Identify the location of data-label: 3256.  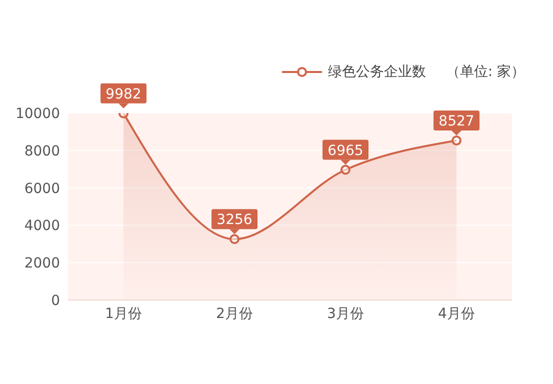
(234, 220).